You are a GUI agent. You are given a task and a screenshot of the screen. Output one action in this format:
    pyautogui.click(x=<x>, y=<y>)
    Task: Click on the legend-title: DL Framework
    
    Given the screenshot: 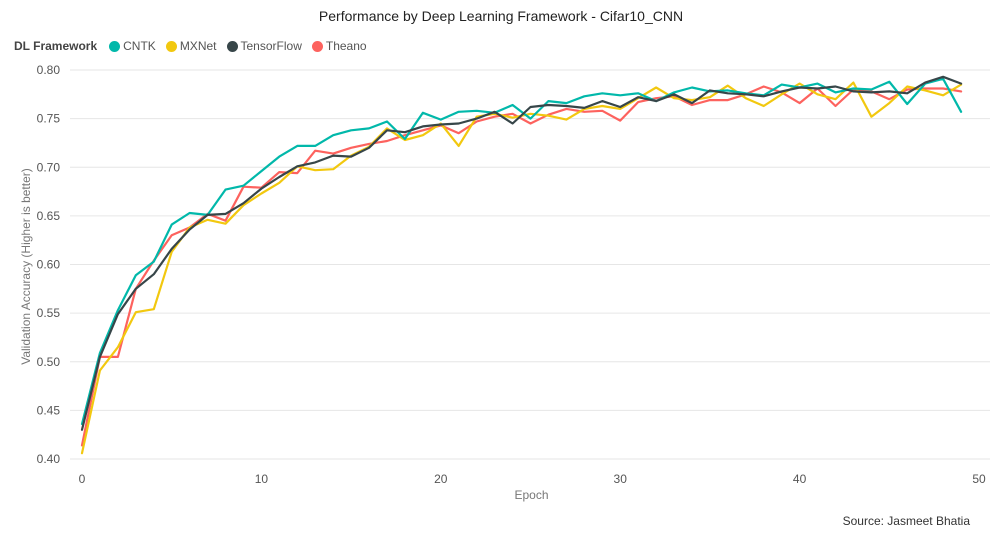 What is the action you would take?
    pyautogui.click(x=56, y=46)
    